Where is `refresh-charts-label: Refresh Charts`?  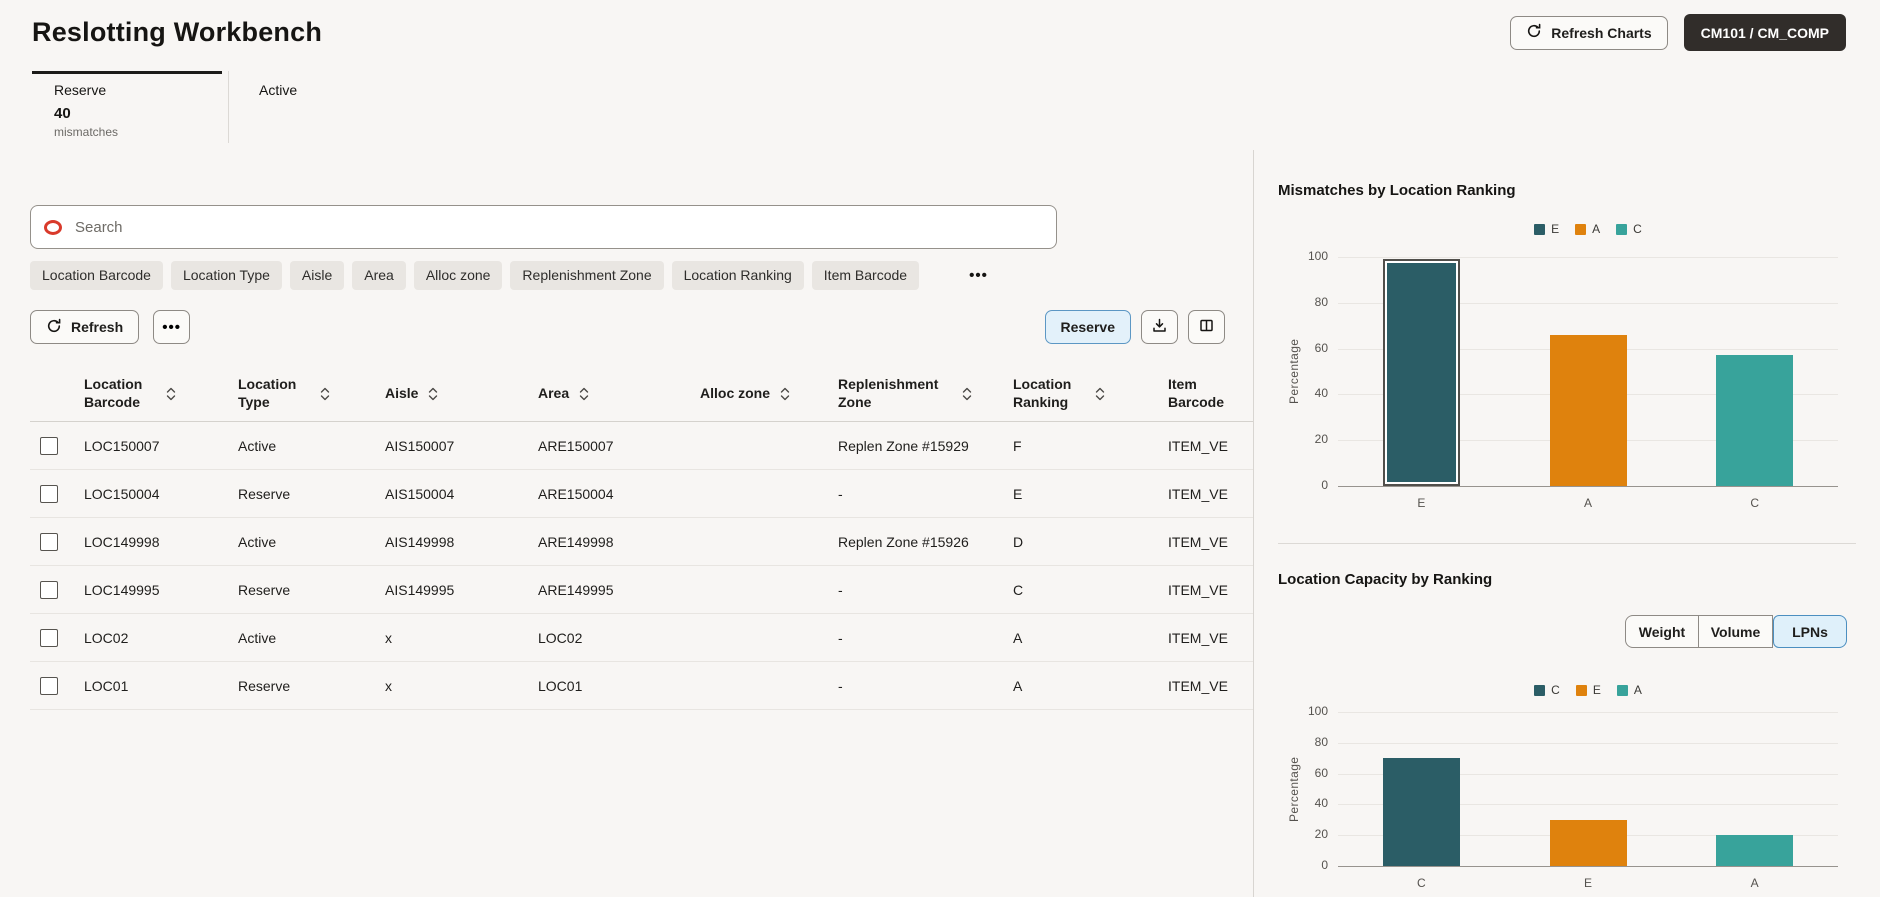 refresh-charts-label: Refresh Charts is located at coordinates (1601, 32).